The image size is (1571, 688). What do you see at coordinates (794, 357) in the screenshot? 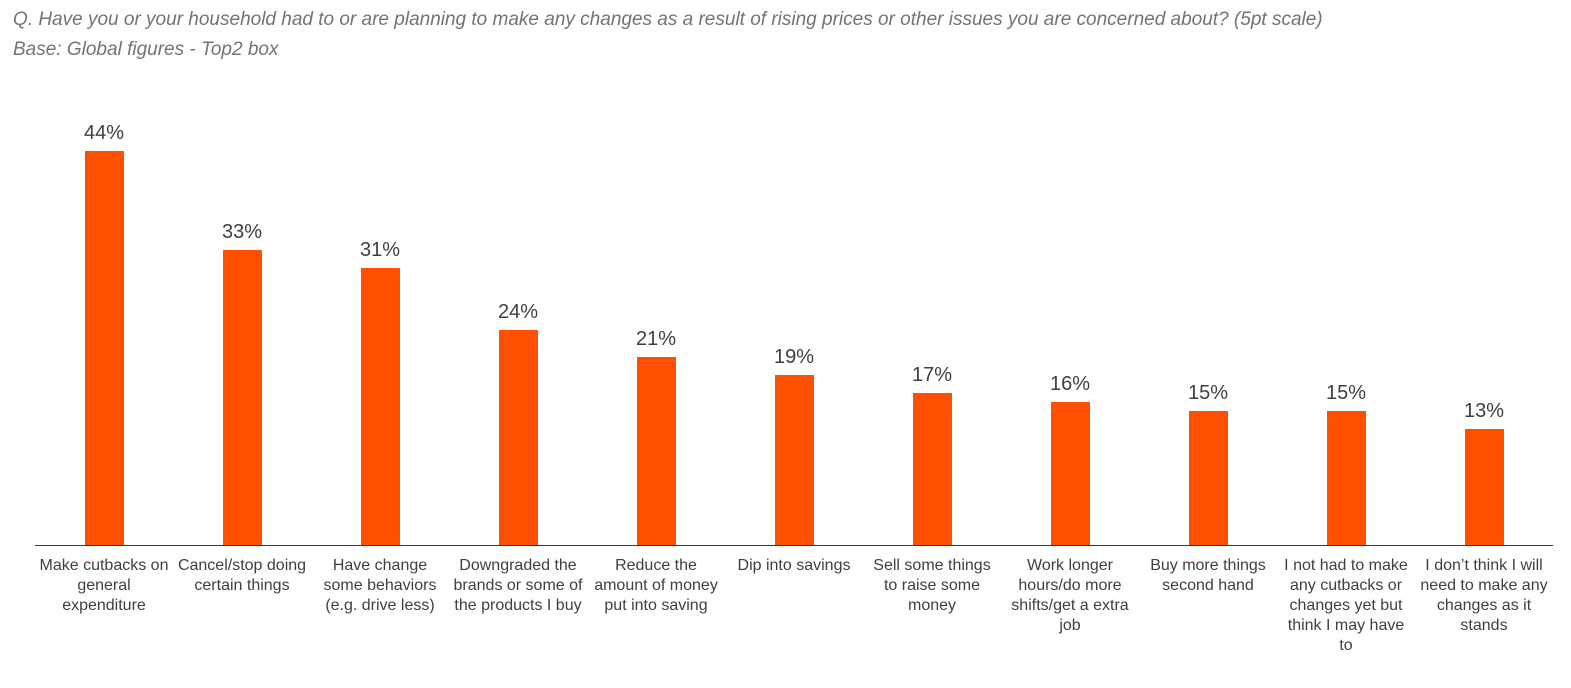
I see `bar-value-label: 19%` at bounding box center [794, 357].